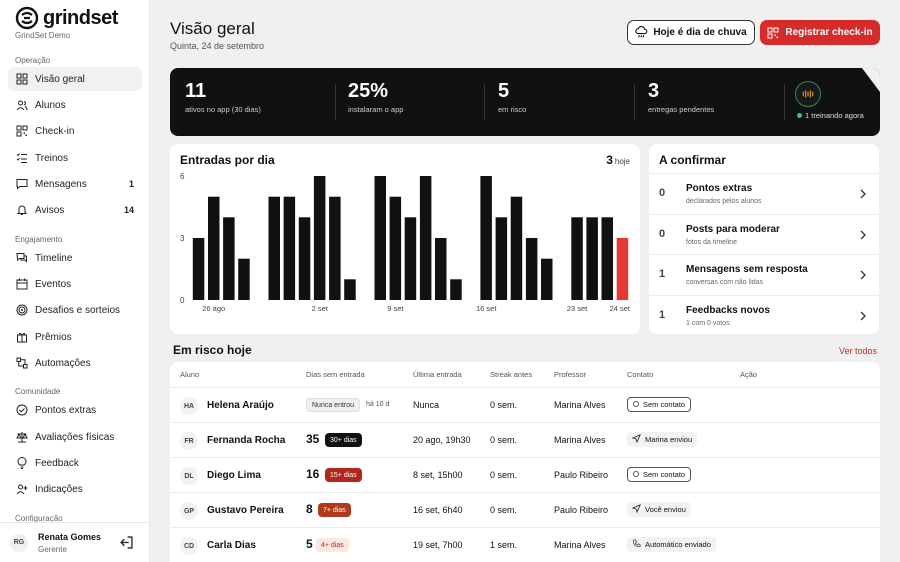 This screenshot has height=562, width=900. I want to click on student-name: Helena Araújo, so click(240, 405).